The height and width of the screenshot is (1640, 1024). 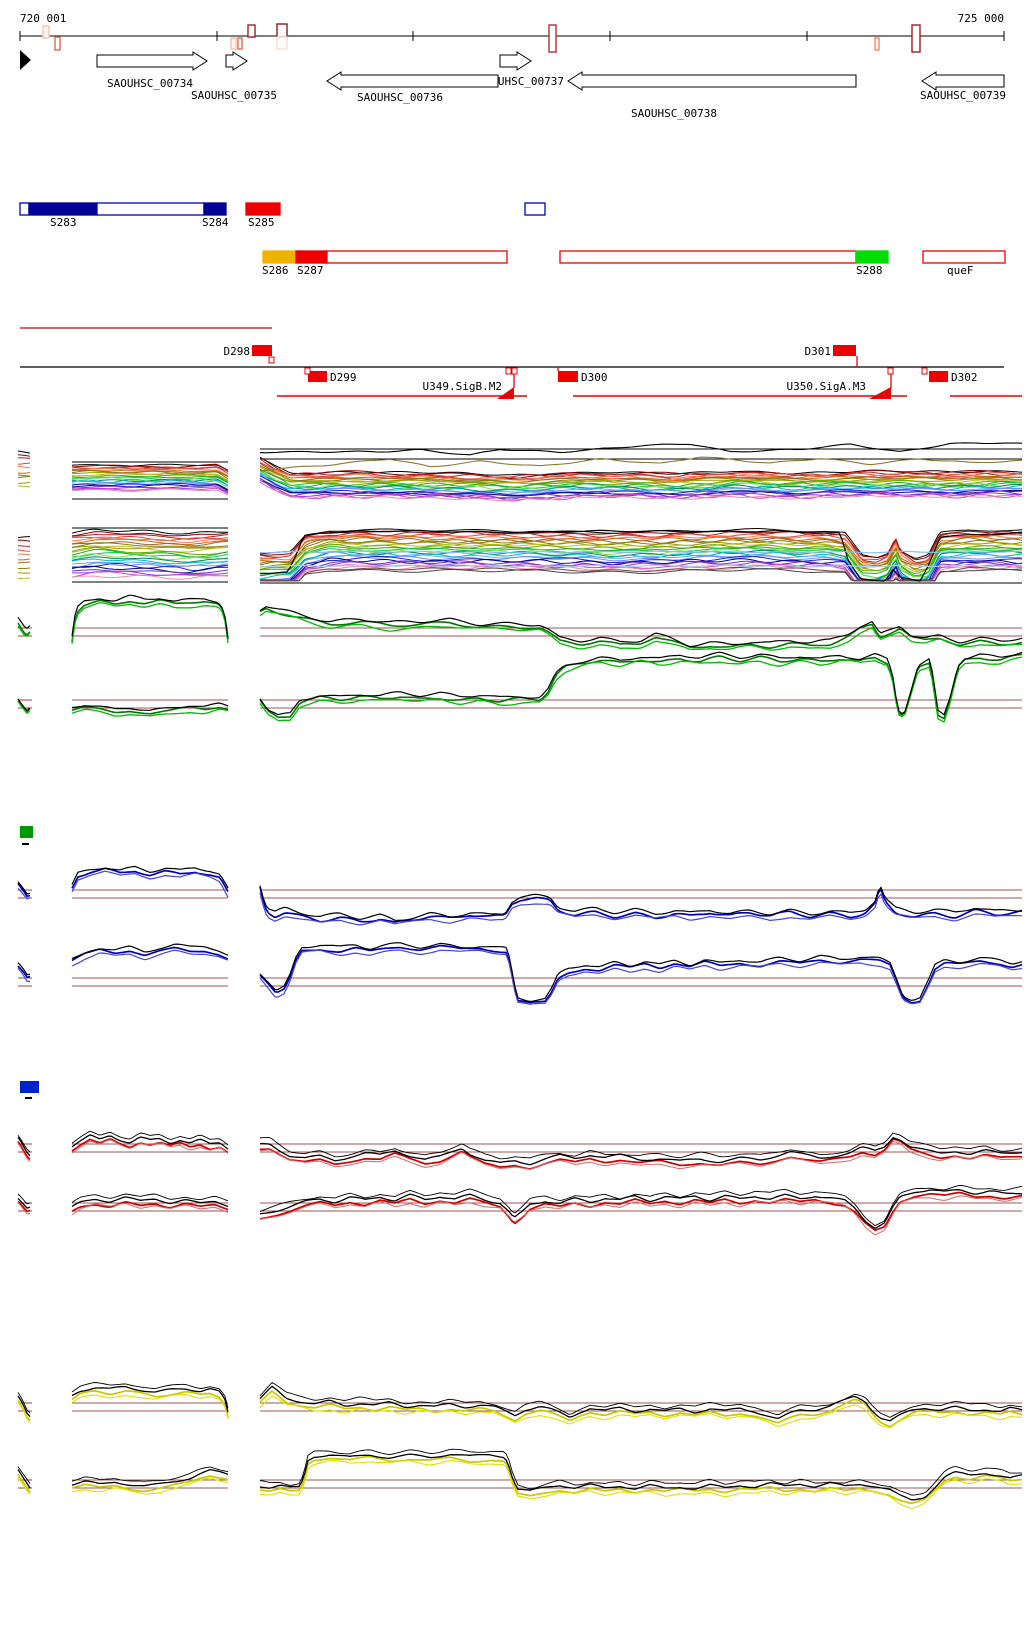 I want to click on svg-text: U349.SigB.M2, so click(x=462, y=386).